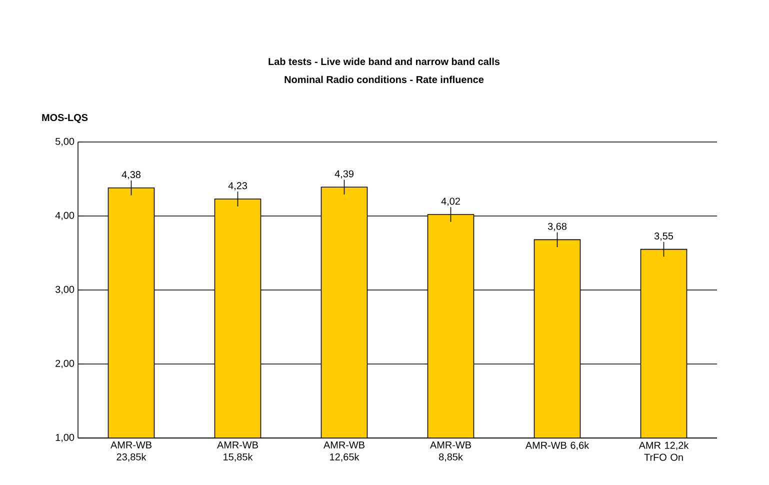 The image size is (769, 485). What do you see at coordinates (557, 446) in the screenshot?
I see `x-tick-label: AMR-WB 6,6k` at bounding box center [557, 446].